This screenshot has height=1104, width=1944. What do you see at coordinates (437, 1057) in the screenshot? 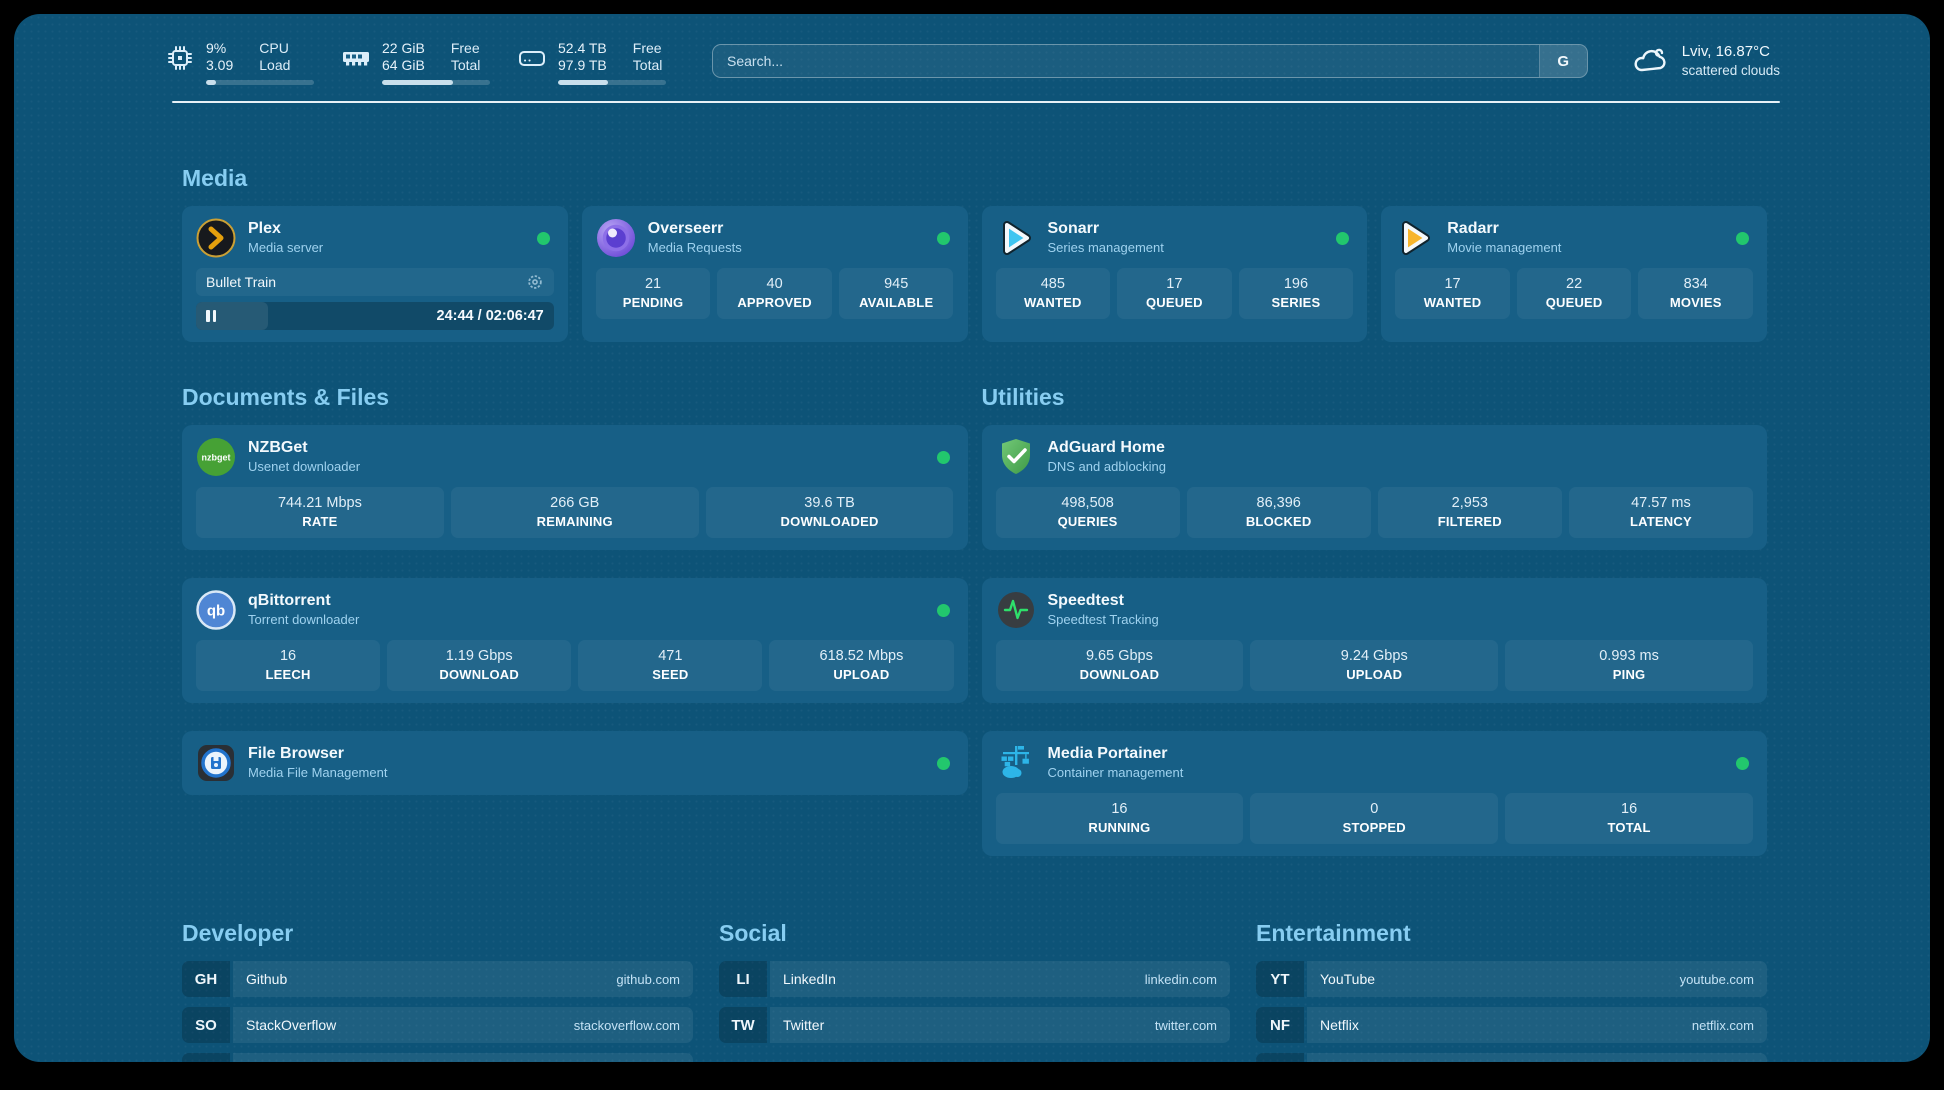
I see `bookmark-dev: DT DEV dev.to` at bounding box center [437, 1057].